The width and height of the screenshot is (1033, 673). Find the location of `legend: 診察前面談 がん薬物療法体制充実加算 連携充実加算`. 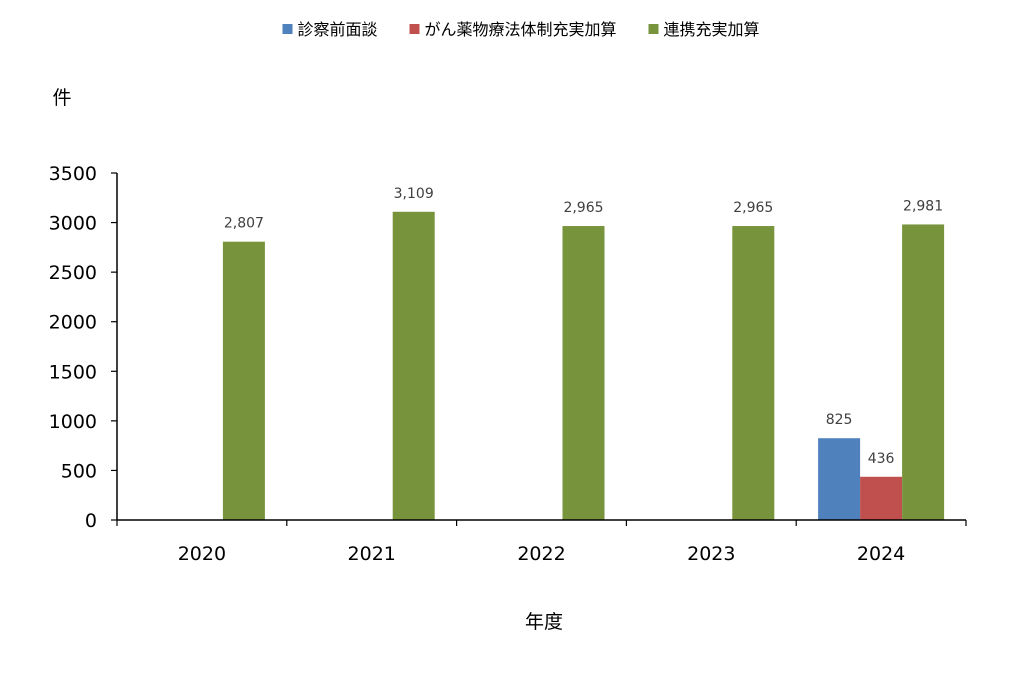

legend: 診察前面談 がん薬物療法体制充実加算 連携充実加算 is located at coordinates (521, 29).